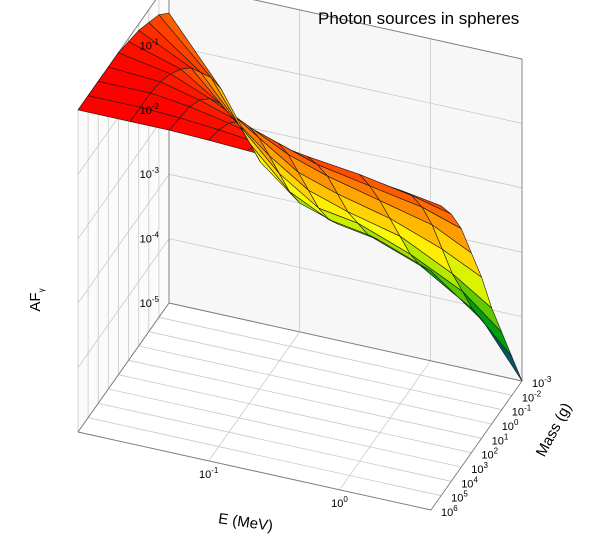 The height and width of the screenshot is (541, 592). What do you see at coordinates (245, 522) in the screenshot?
I see `x-axis-label: E (MeV)` at bounding box center [245, 522].